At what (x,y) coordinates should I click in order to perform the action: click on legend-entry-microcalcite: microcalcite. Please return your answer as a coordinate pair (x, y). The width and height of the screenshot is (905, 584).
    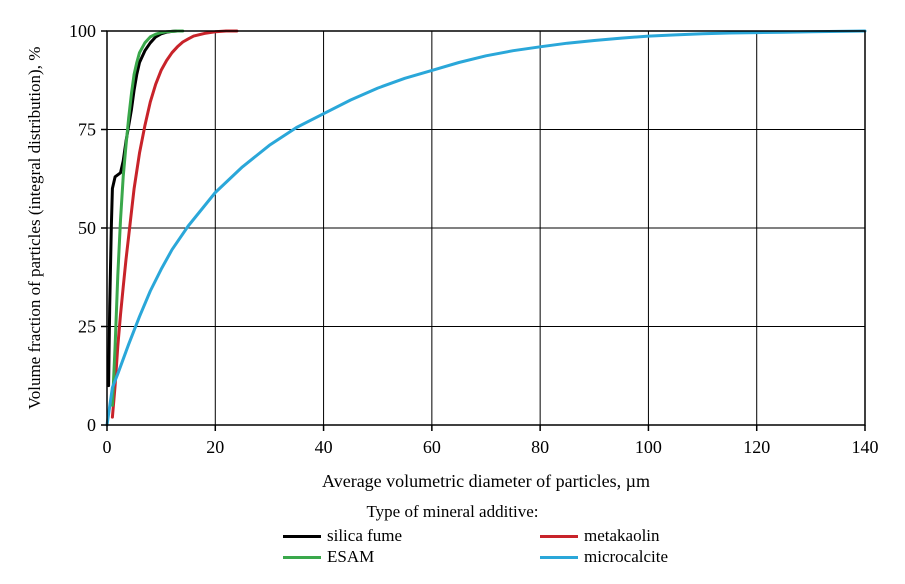
    Looking at the image, I should click on (604, 557).